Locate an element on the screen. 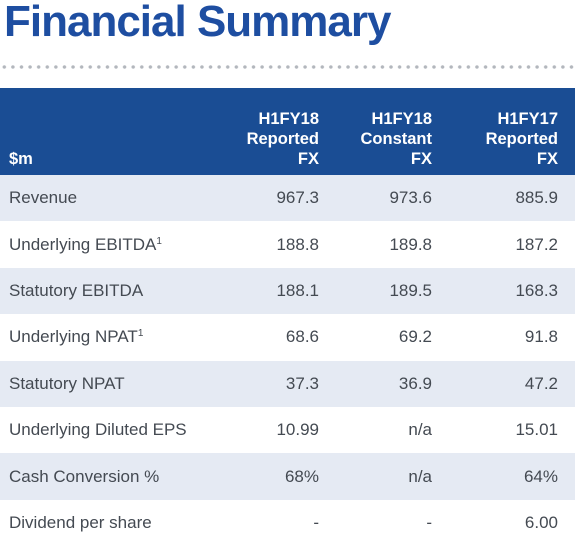 This screenshot has width=575, height=546. column-header: H1FY18 Reported FX is located at coordinates (281, 131).